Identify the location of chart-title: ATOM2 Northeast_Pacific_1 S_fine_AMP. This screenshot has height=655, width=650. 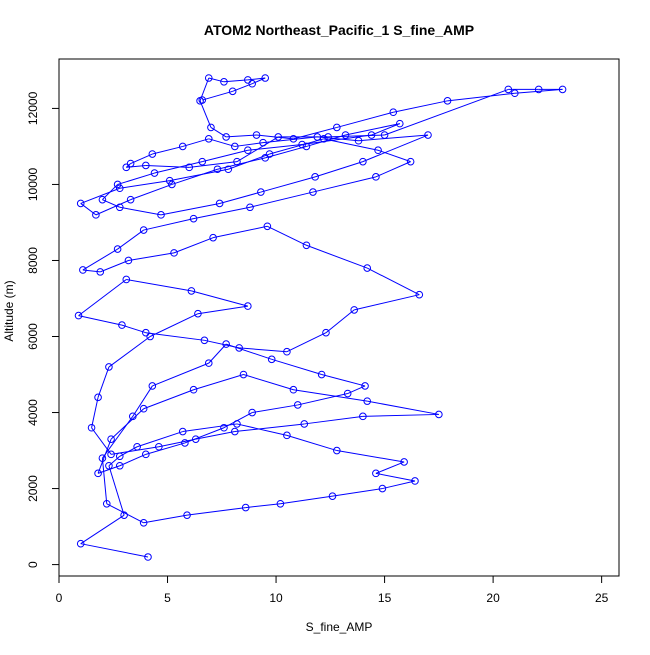
(339, 30).